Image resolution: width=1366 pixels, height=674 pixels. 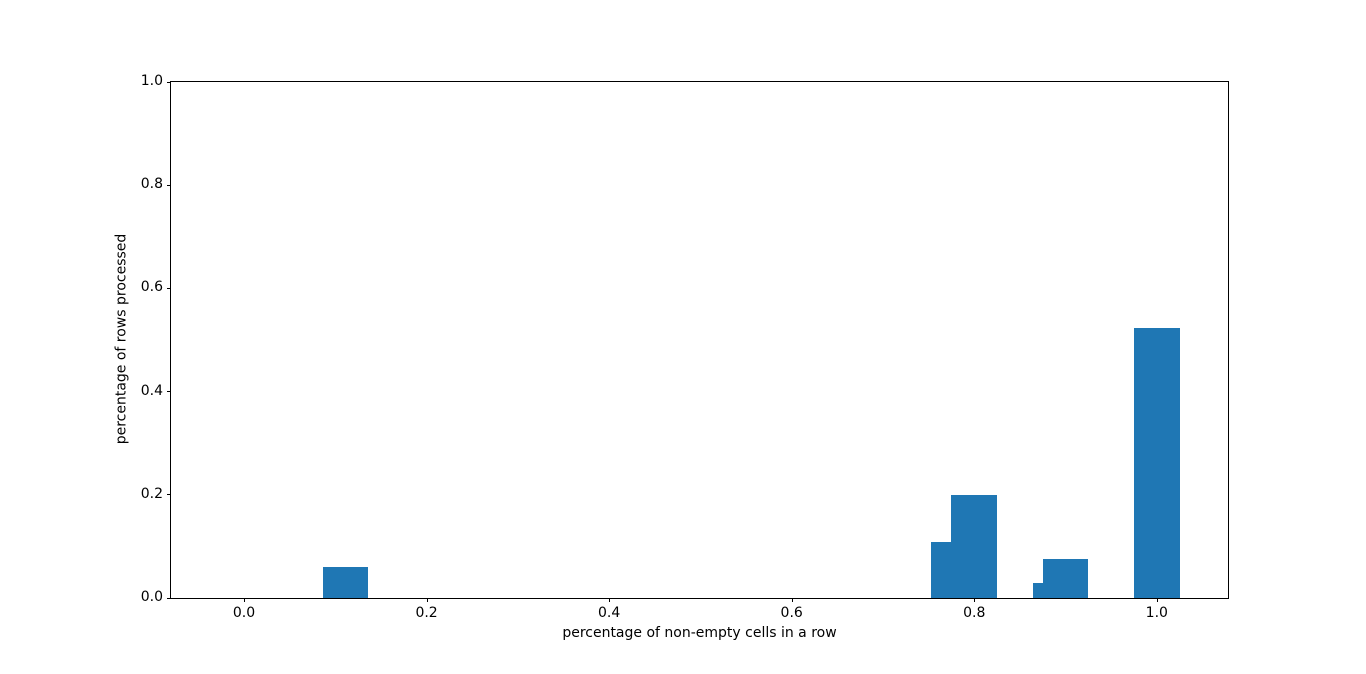 I want to click on x-tick-label: 0.2, so click(x=426, y=613).